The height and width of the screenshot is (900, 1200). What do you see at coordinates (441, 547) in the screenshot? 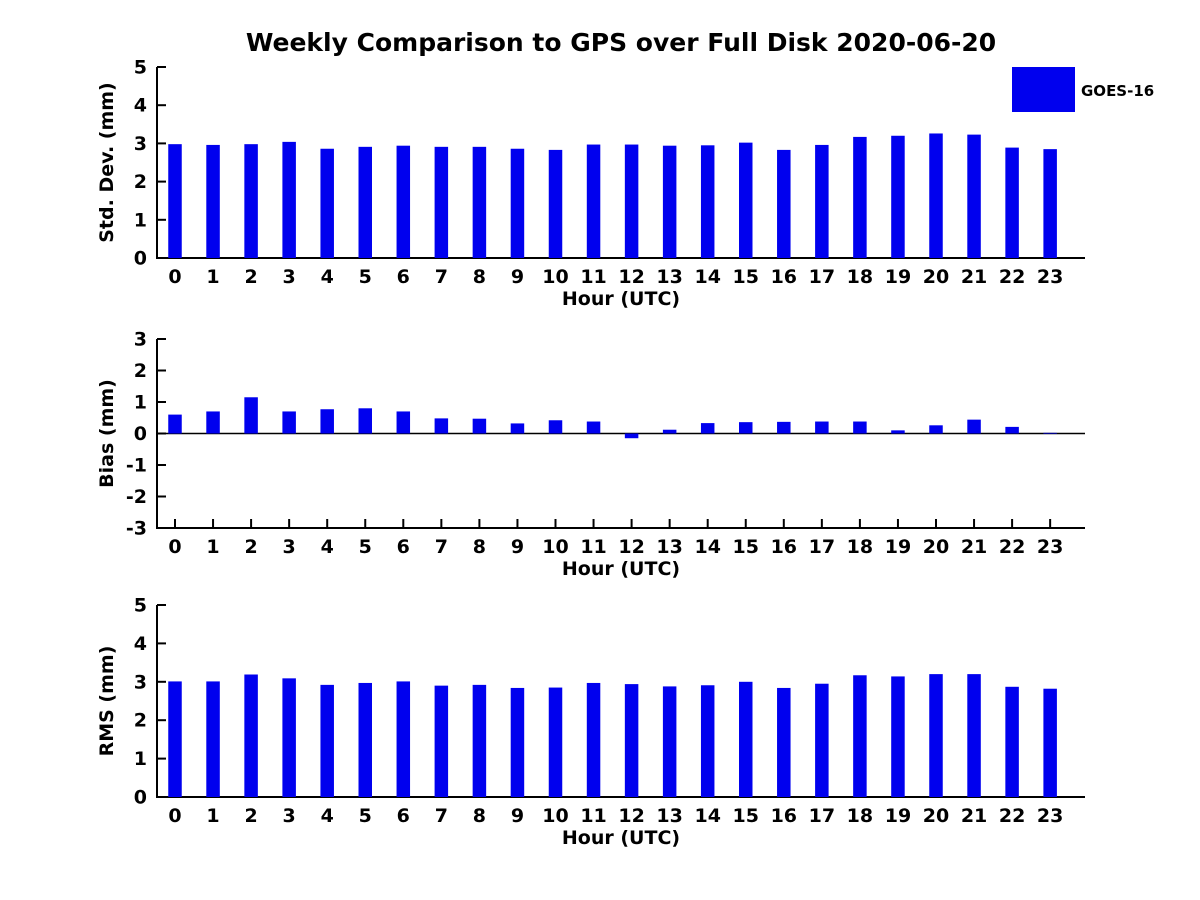
I see `x-axis-tick-label: 7` at bounding box center [441, 547].